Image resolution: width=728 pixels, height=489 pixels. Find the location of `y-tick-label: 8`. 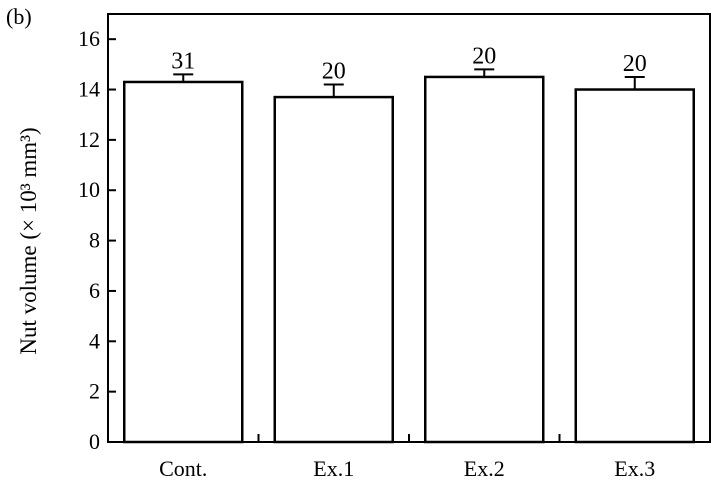

y-tick-label: 8 is located at coordinates (94, 240).